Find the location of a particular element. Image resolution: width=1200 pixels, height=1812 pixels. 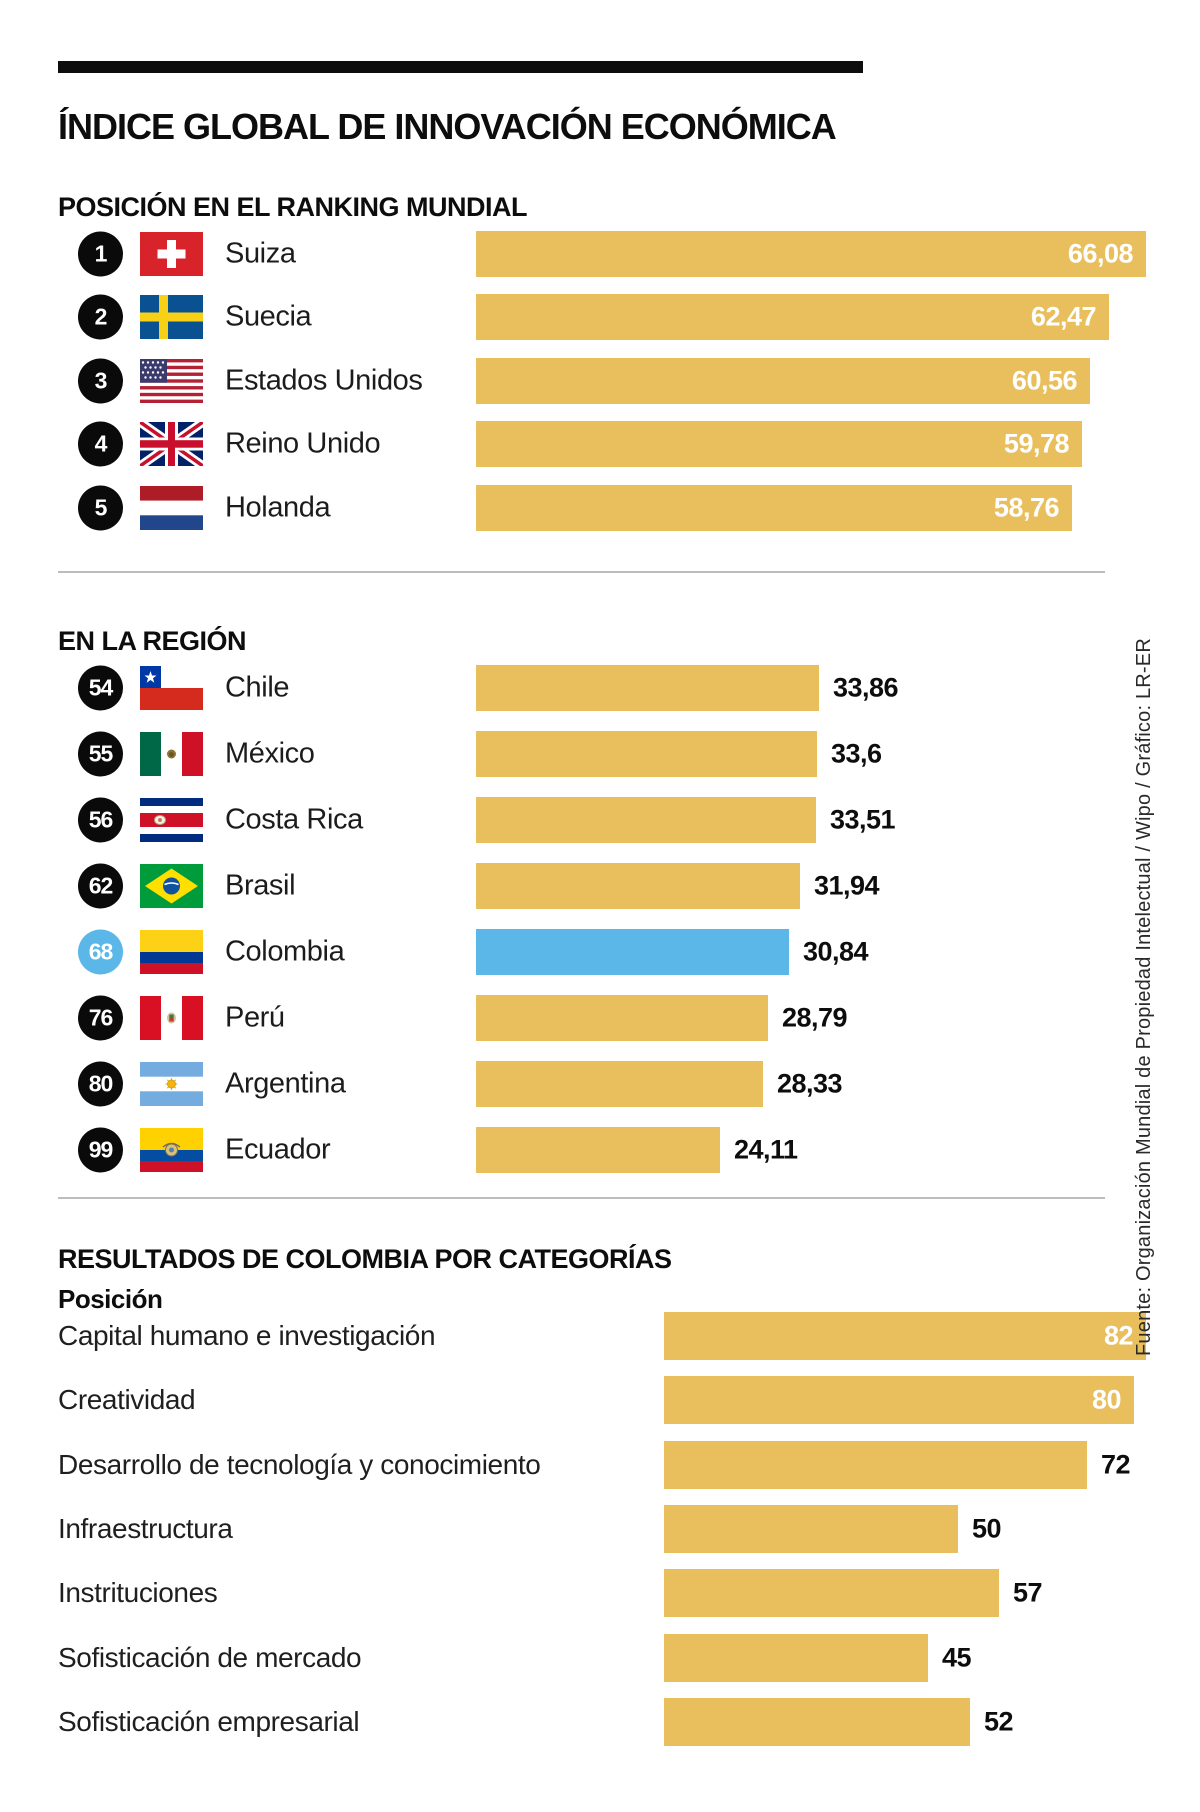

value-label: 80 is located at coordinates (1106, 1399).